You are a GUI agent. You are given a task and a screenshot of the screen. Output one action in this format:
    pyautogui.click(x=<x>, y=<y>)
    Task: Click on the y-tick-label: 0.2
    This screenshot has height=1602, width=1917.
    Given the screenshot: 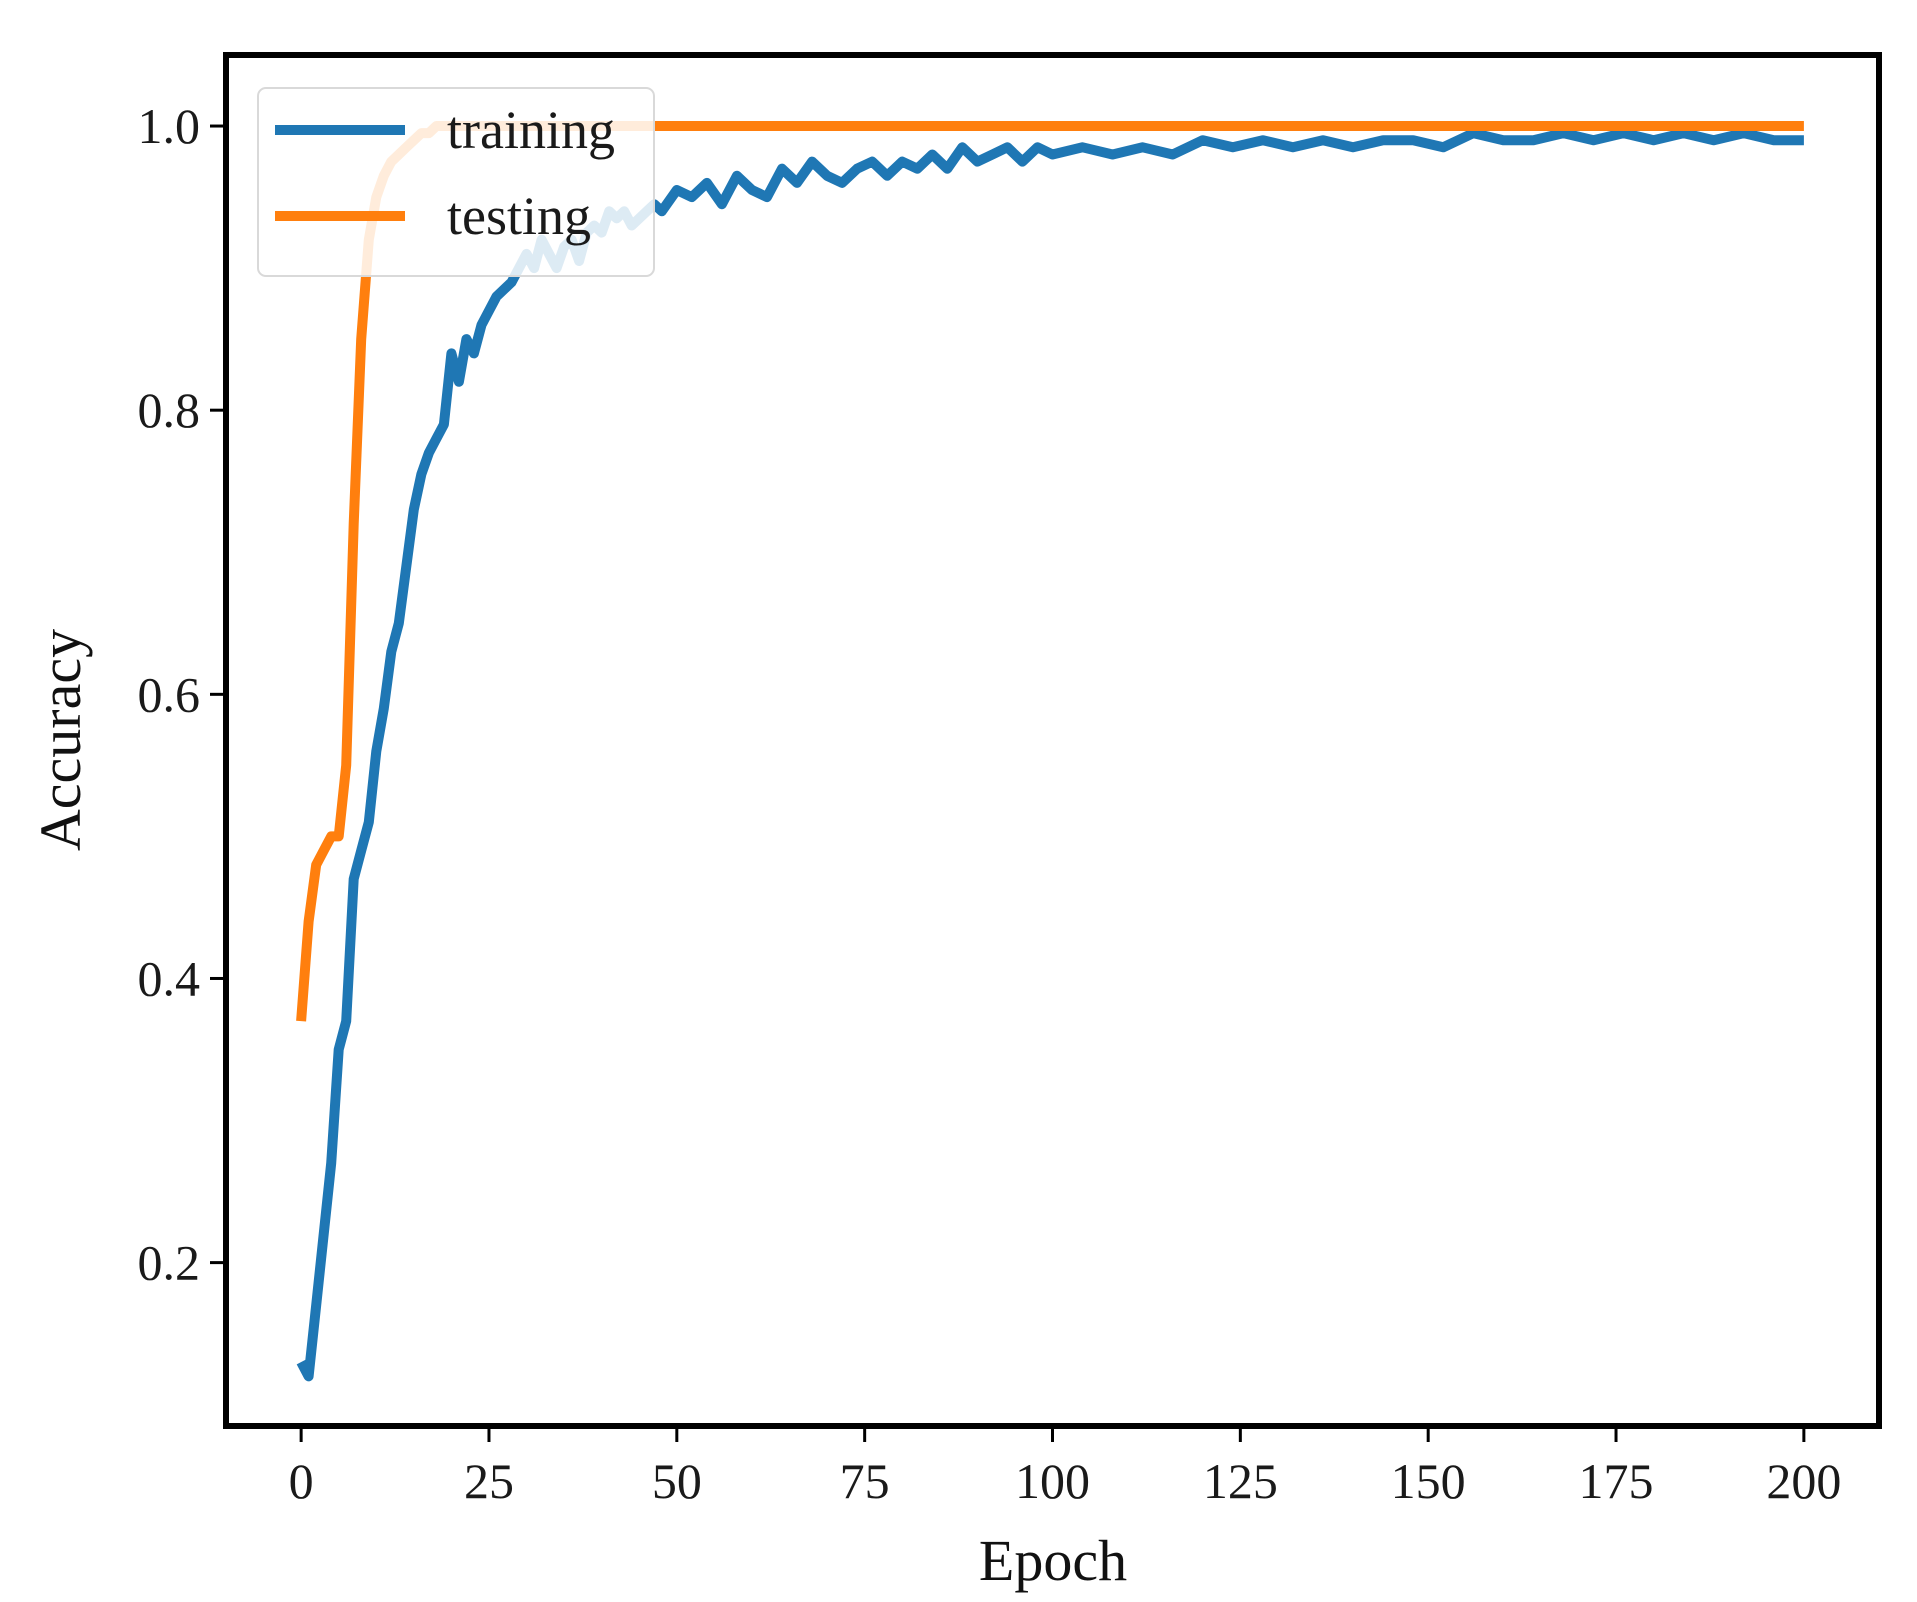 What is the action you would take?
    pyautogui.click(x=169, y=1263)
    